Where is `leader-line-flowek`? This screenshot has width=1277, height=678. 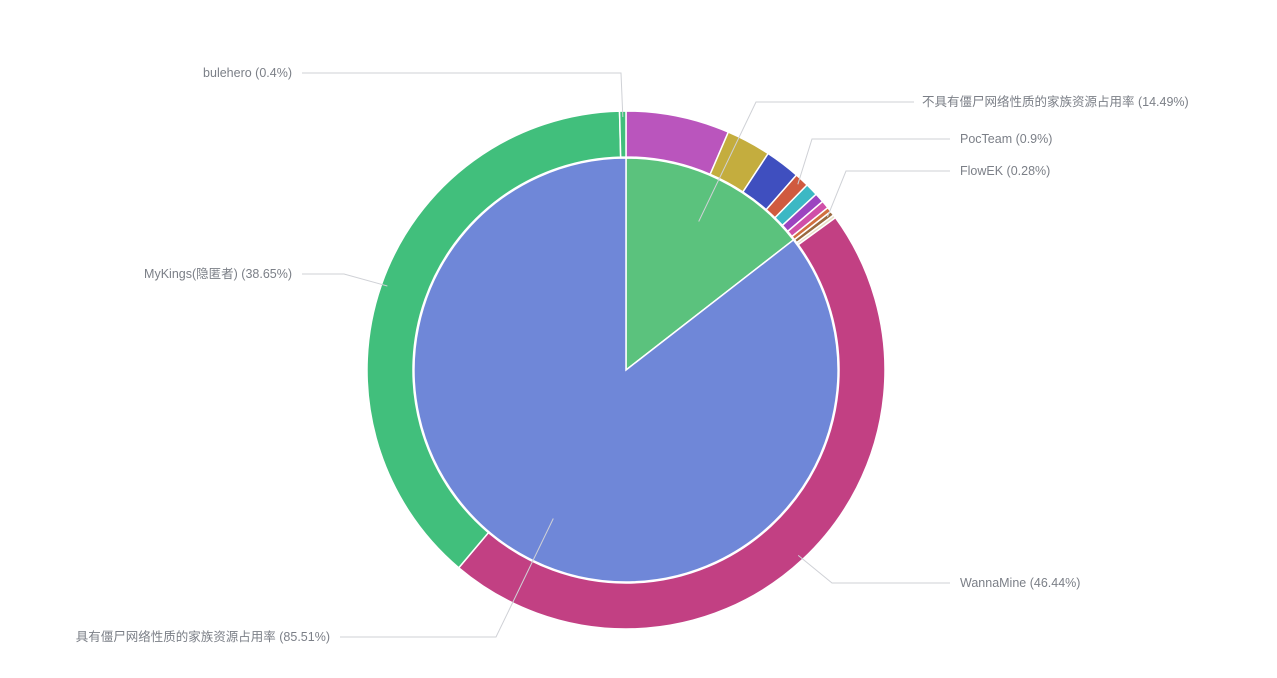
leader-line-flowek is located at coordinates (888, 194).